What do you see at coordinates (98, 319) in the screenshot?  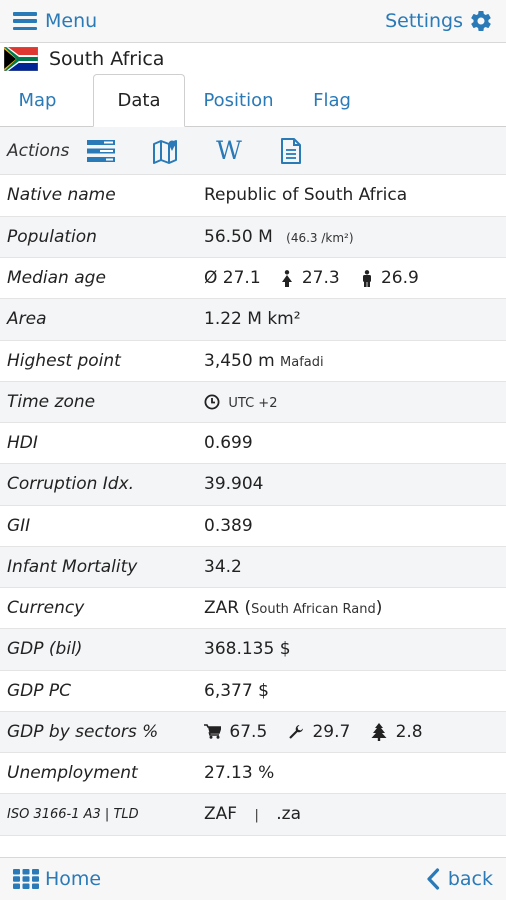 I see `row-label: Area` at bounding box center [98, 319].